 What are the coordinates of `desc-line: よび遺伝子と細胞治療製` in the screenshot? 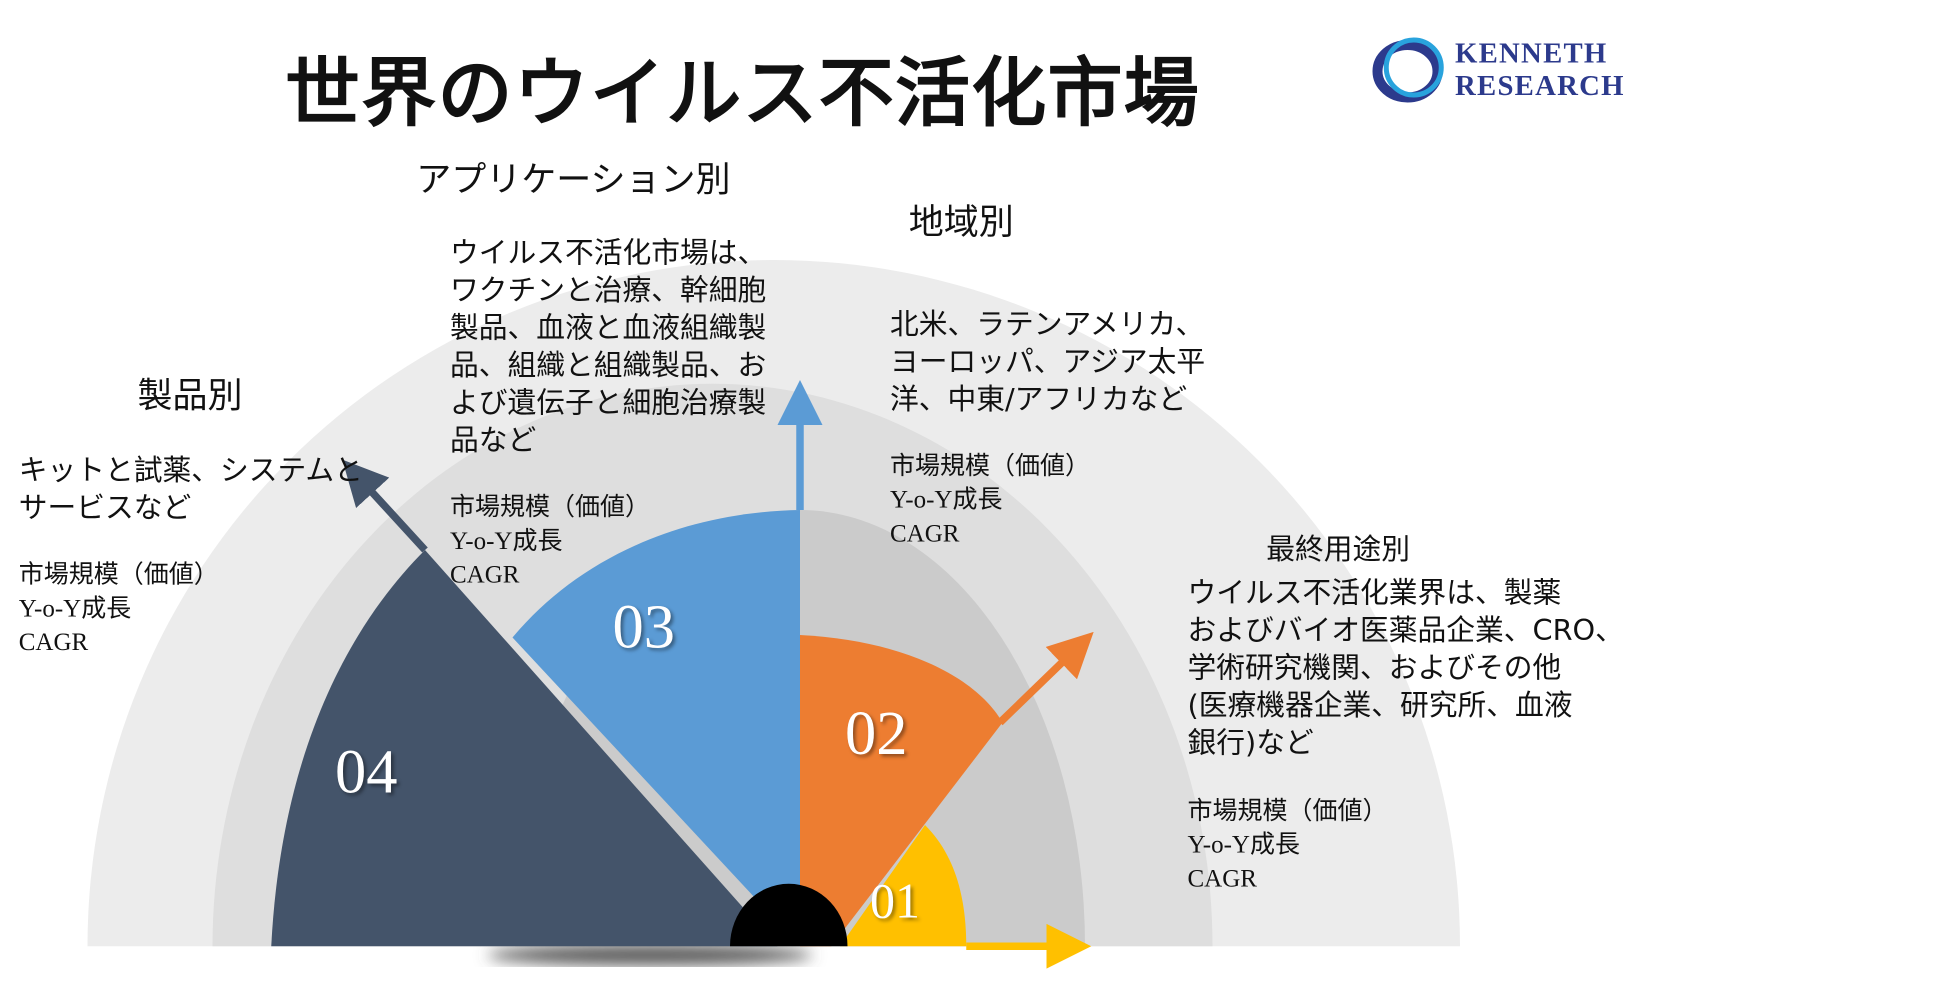 It's located at (608, 404).